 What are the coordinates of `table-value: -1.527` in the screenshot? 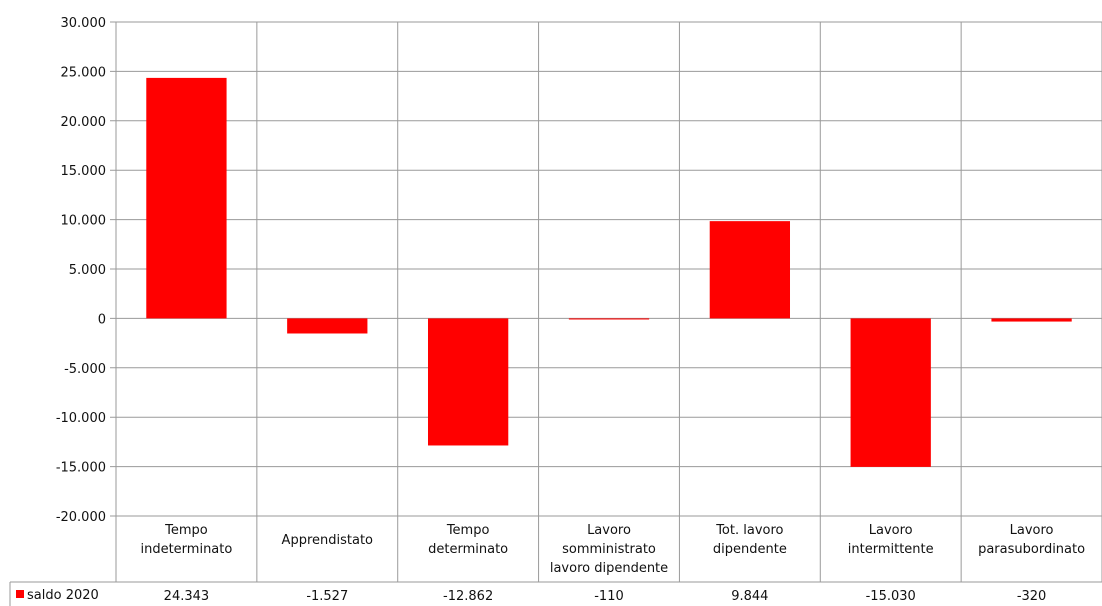 It's located at (327, 596).